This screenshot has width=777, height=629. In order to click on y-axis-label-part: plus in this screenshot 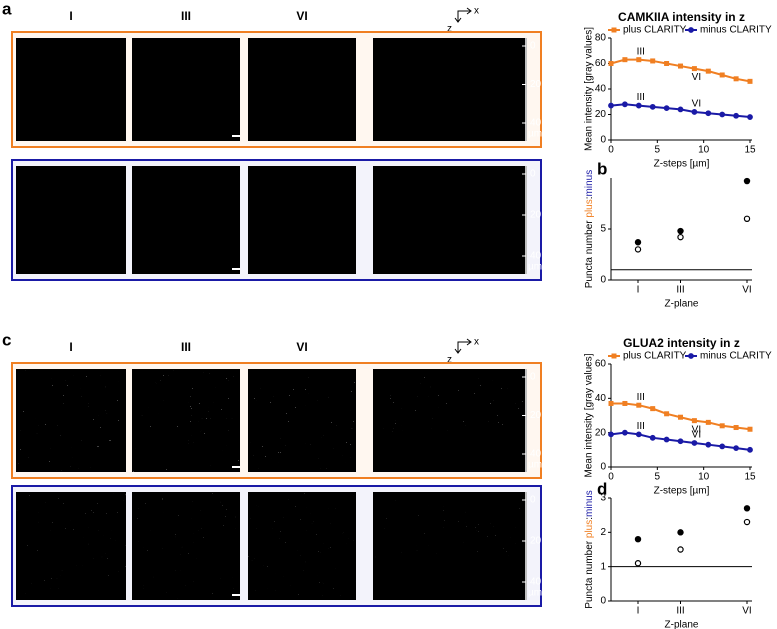, I will do `click(589, 208)`.